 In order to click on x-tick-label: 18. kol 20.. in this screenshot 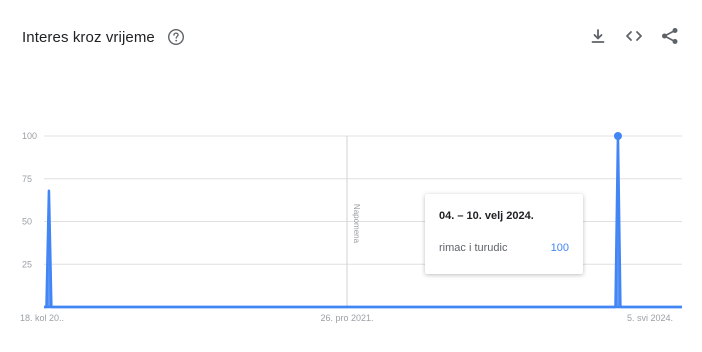, I will do `click(42, 318)`.